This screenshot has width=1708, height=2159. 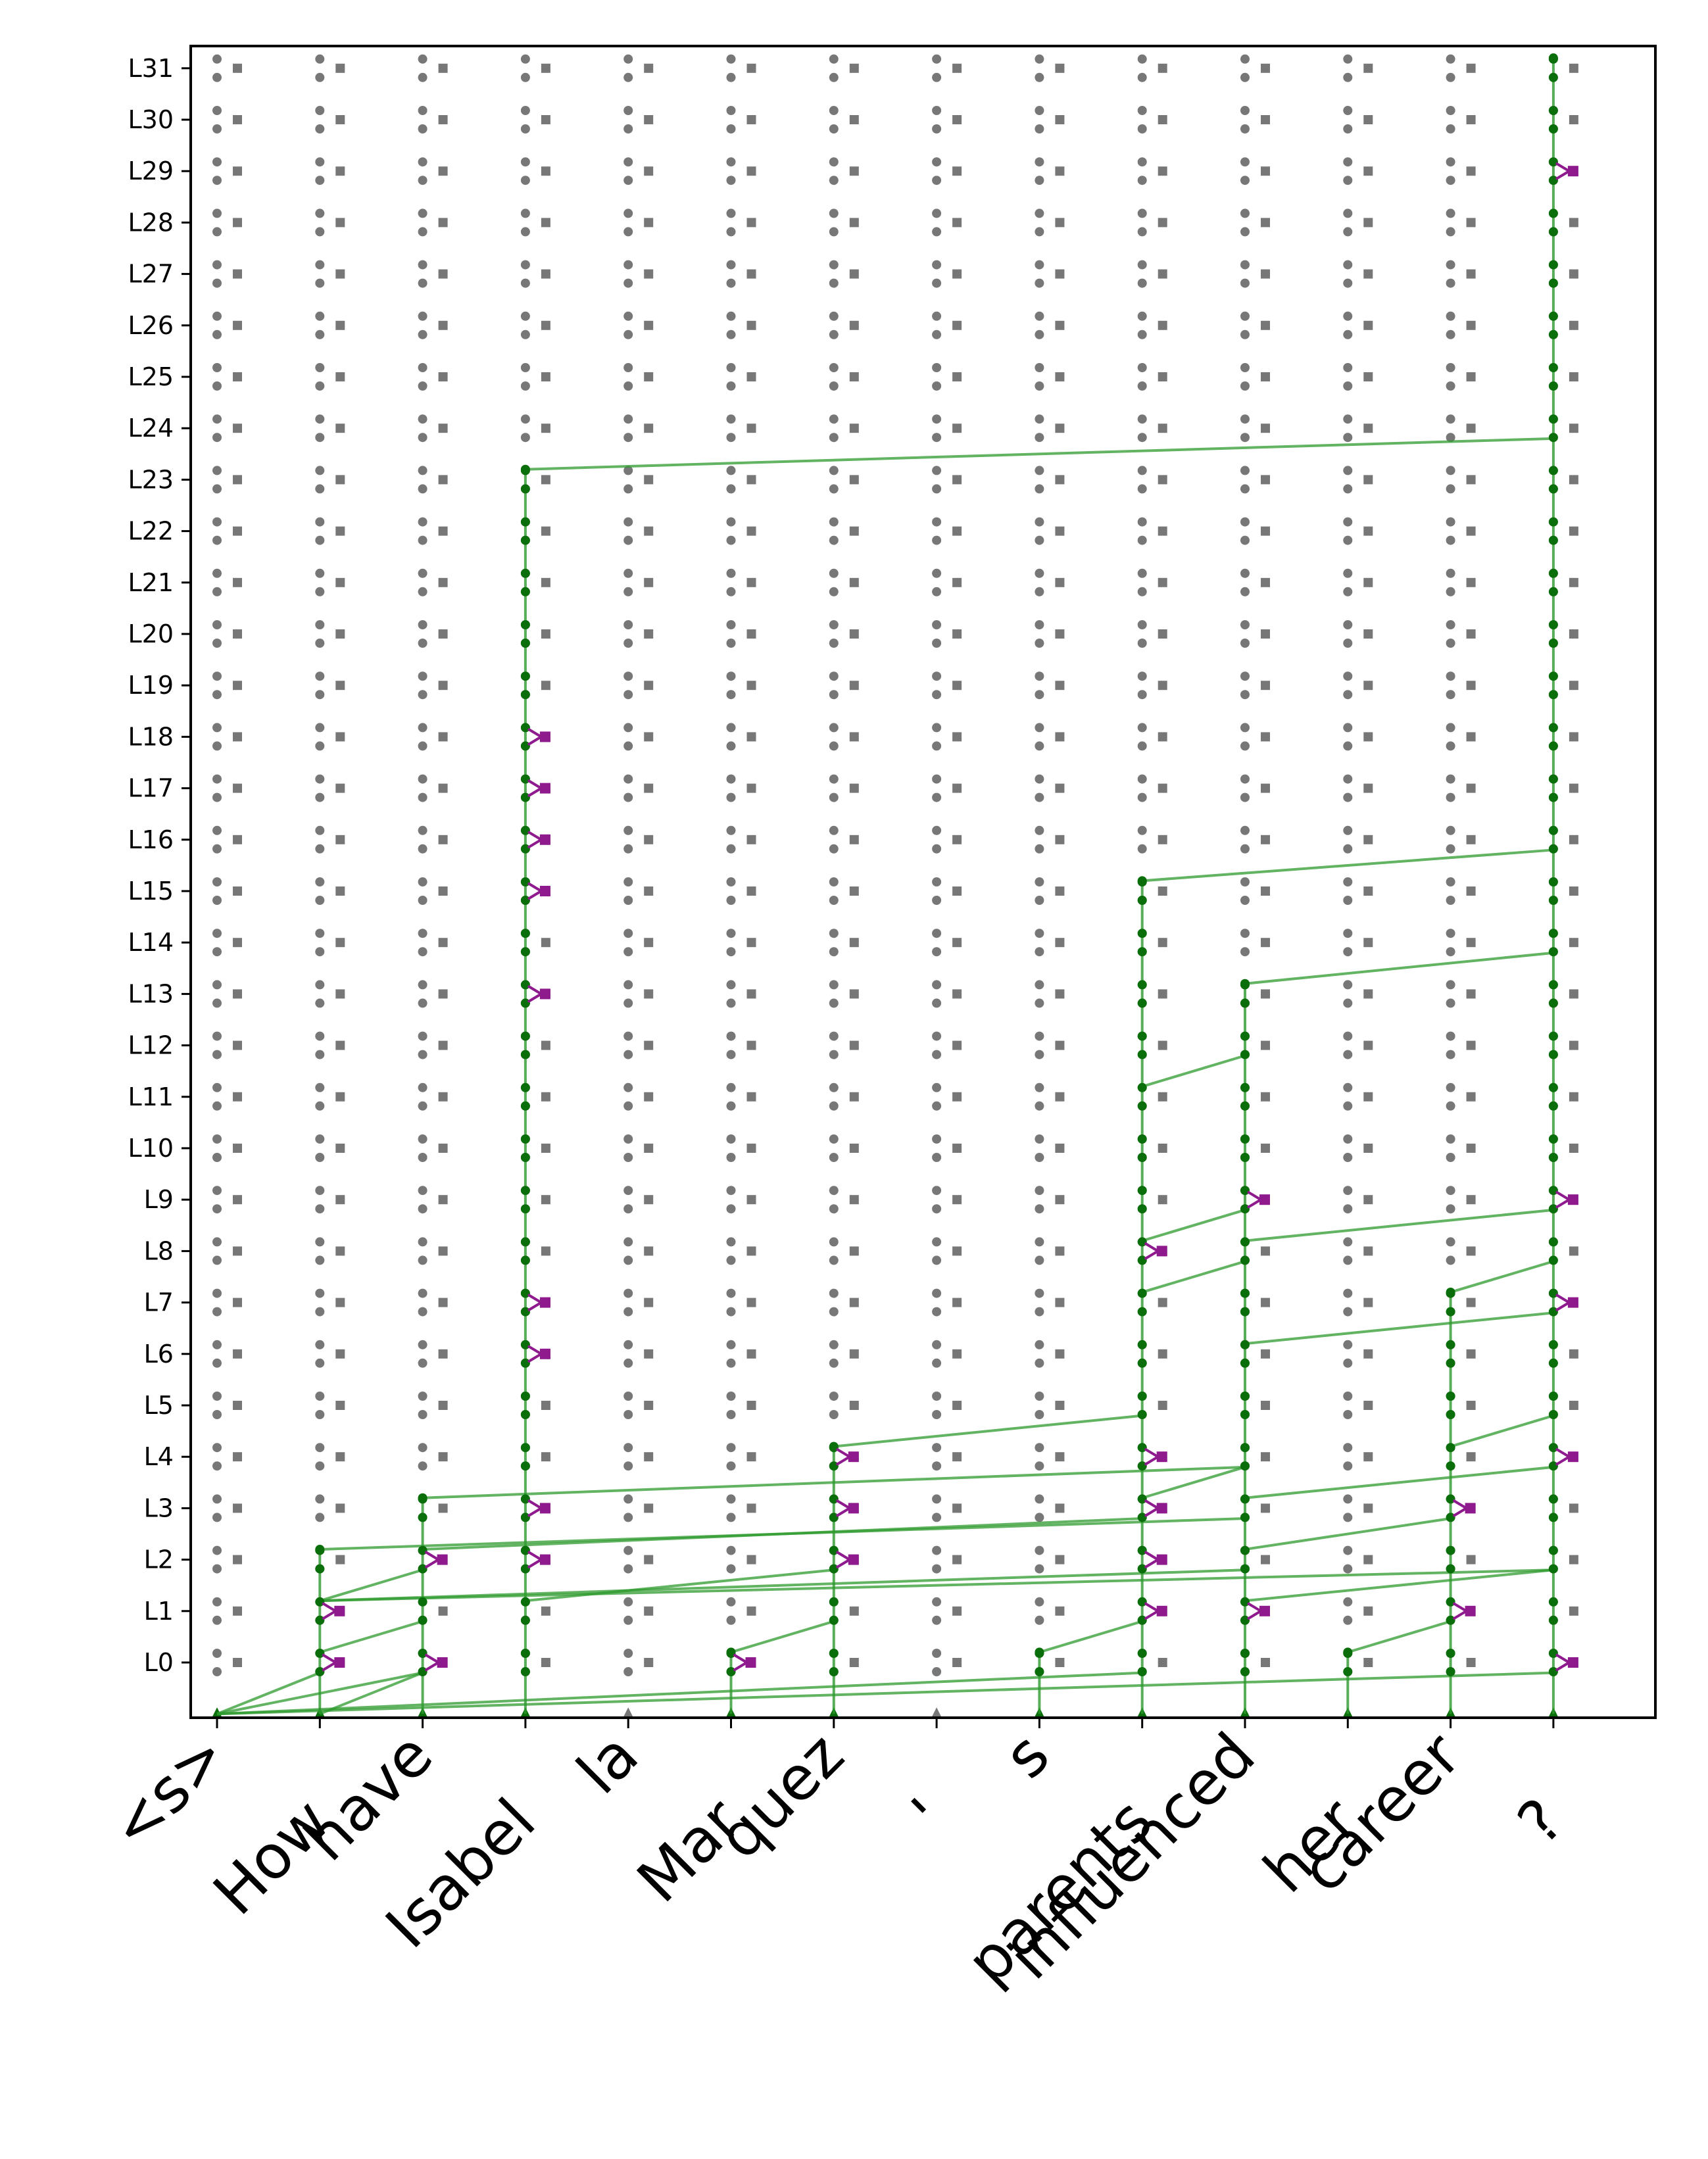 I want to click on path-end-node, so click(x=731, y=1652).